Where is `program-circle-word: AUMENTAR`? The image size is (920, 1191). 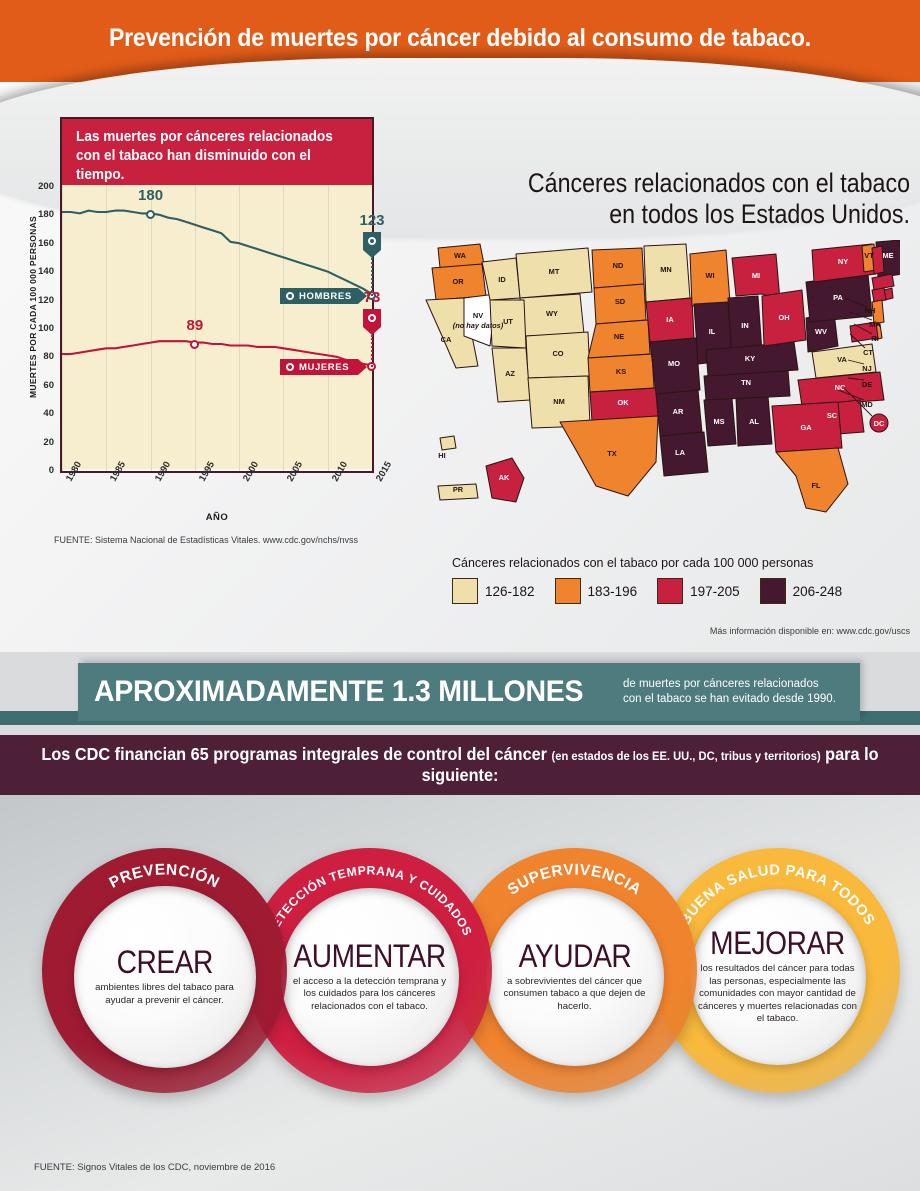
program-circle-word: AUMENTAR is located at coordinates (369, 955).